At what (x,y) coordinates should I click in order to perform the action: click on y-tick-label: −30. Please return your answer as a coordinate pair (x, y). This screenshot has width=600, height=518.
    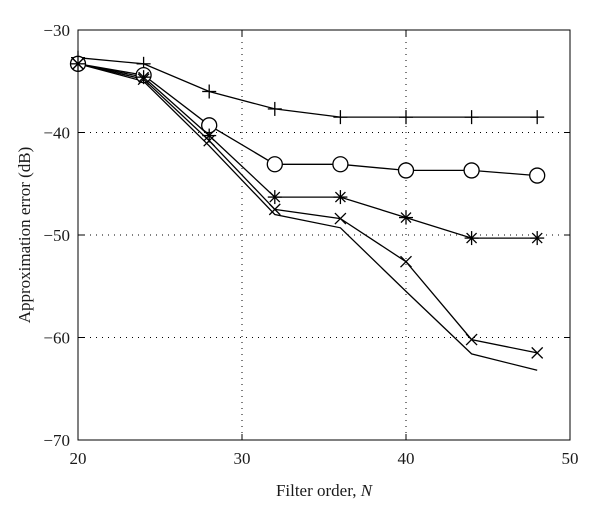
    Looking at the image, I should click on (56, 30).